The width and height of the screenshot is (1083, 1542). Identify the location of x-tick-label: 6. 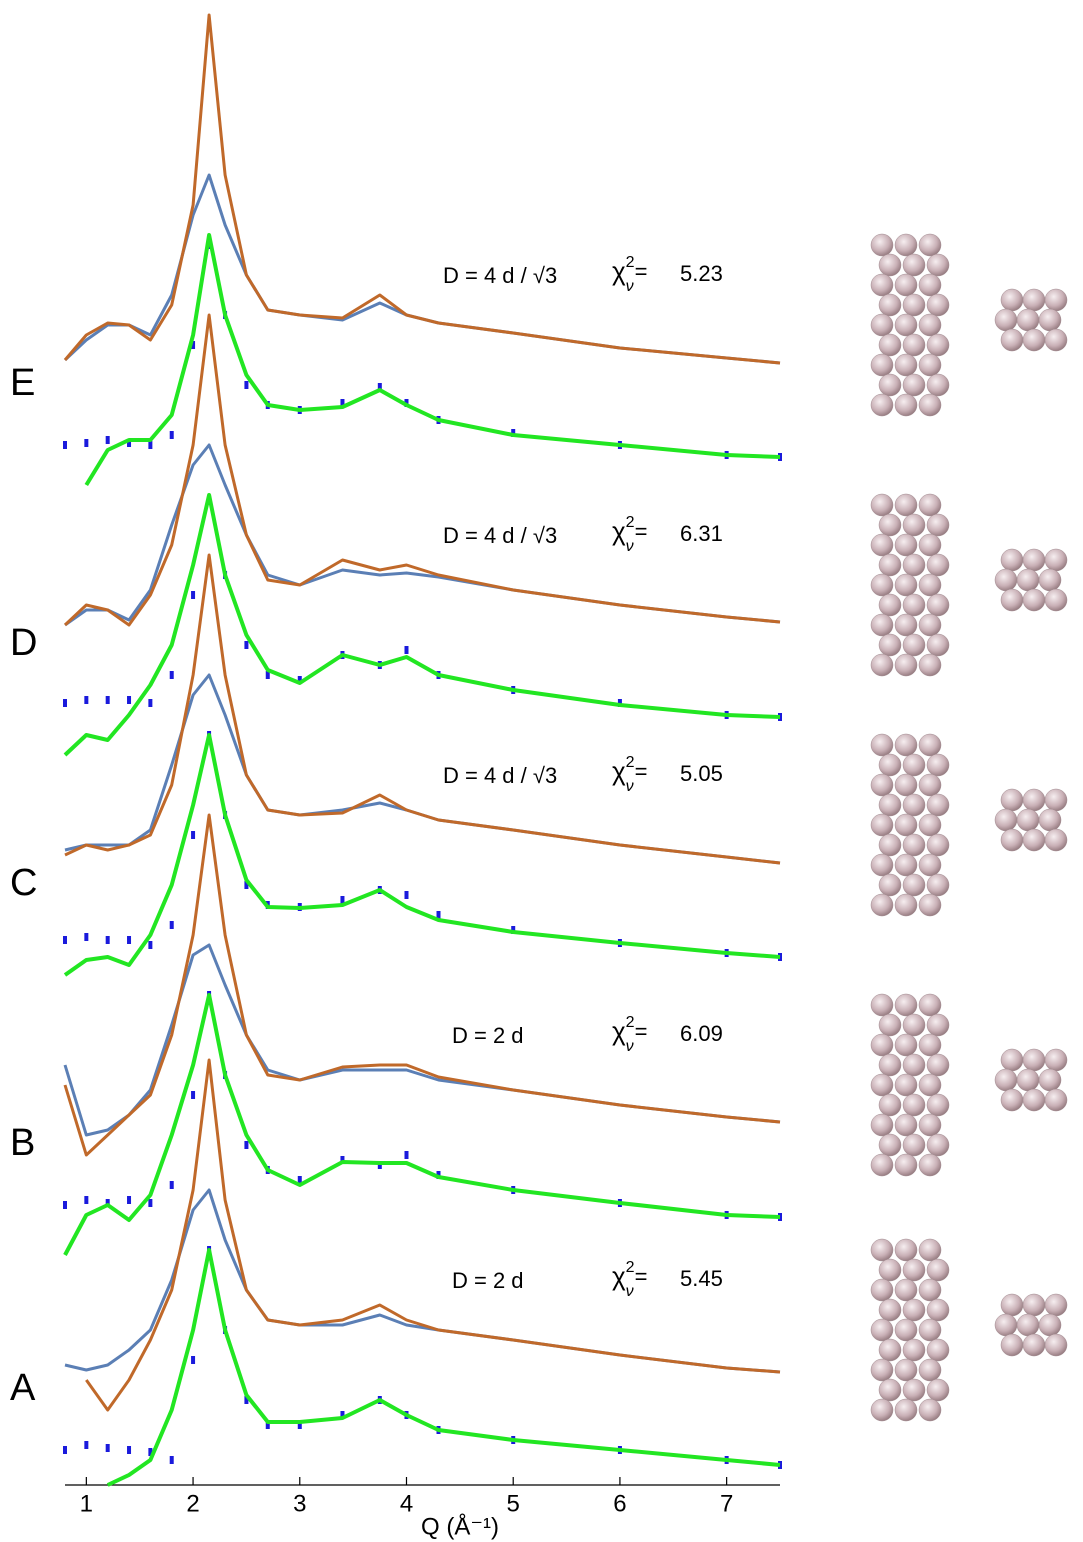
(619, 1503).